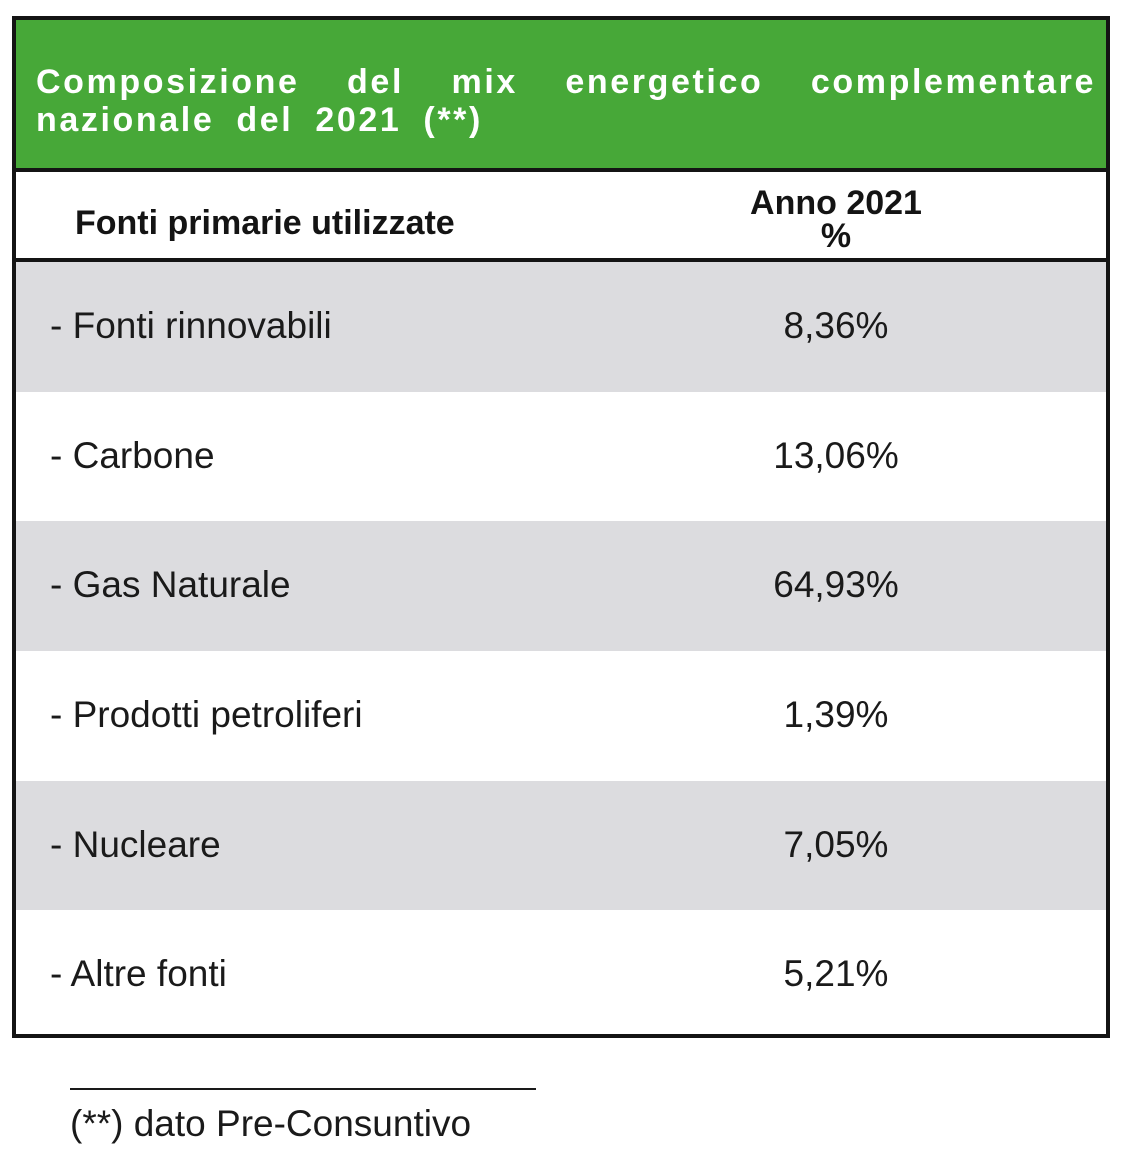 Image resolution: width=1128 pixels, height=1164 pixels. What do you see at coordinates (135, 844) in the screenshot?
I see `row-label: - Nucleare` at bounding box center [135, 844].